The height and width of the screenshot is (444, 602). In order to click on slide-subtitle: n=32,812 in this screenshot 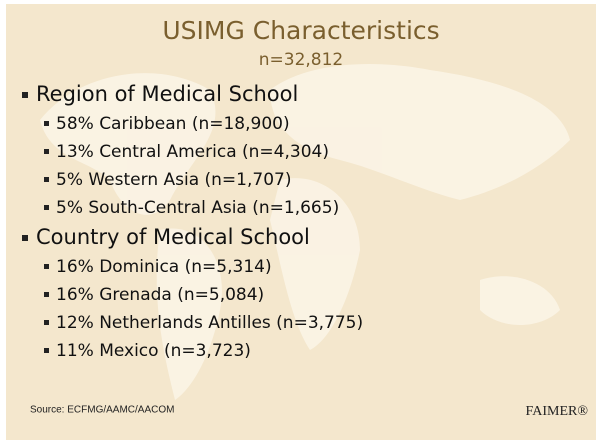, I will do `click(301, 60)`.